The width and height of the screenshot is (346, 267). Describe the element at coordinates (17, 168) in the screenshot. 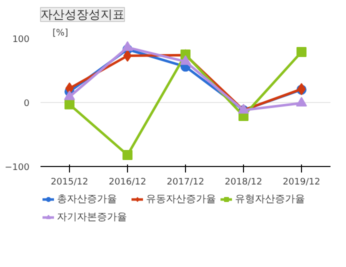

I see `y-tick-label: −100` at that location.